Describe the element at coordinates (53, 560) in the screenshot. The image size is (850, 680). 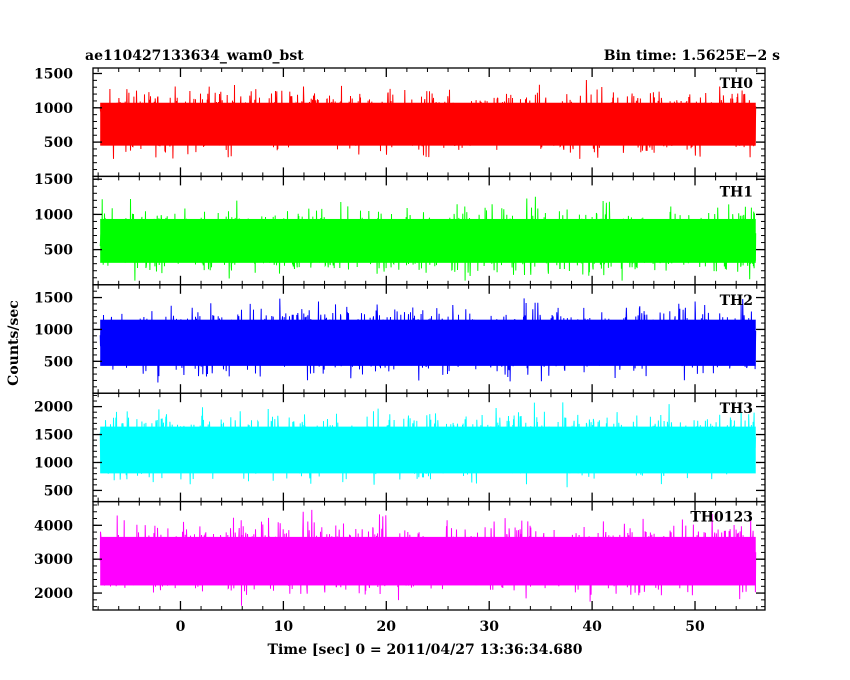
I see `y-tick-label: 3000` at that location.